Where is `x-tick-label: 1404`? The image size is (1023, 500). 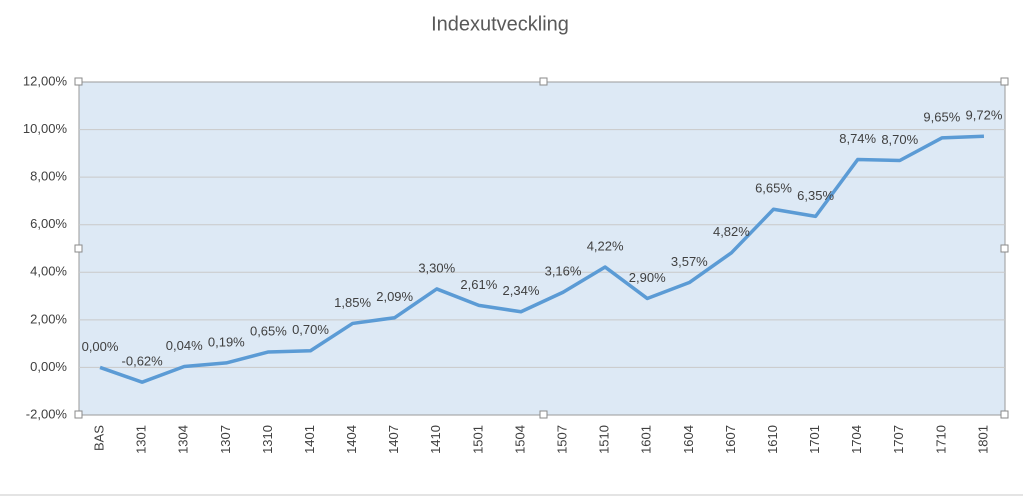
x-tick-label: 1404 is located at coordinates (351, 439).